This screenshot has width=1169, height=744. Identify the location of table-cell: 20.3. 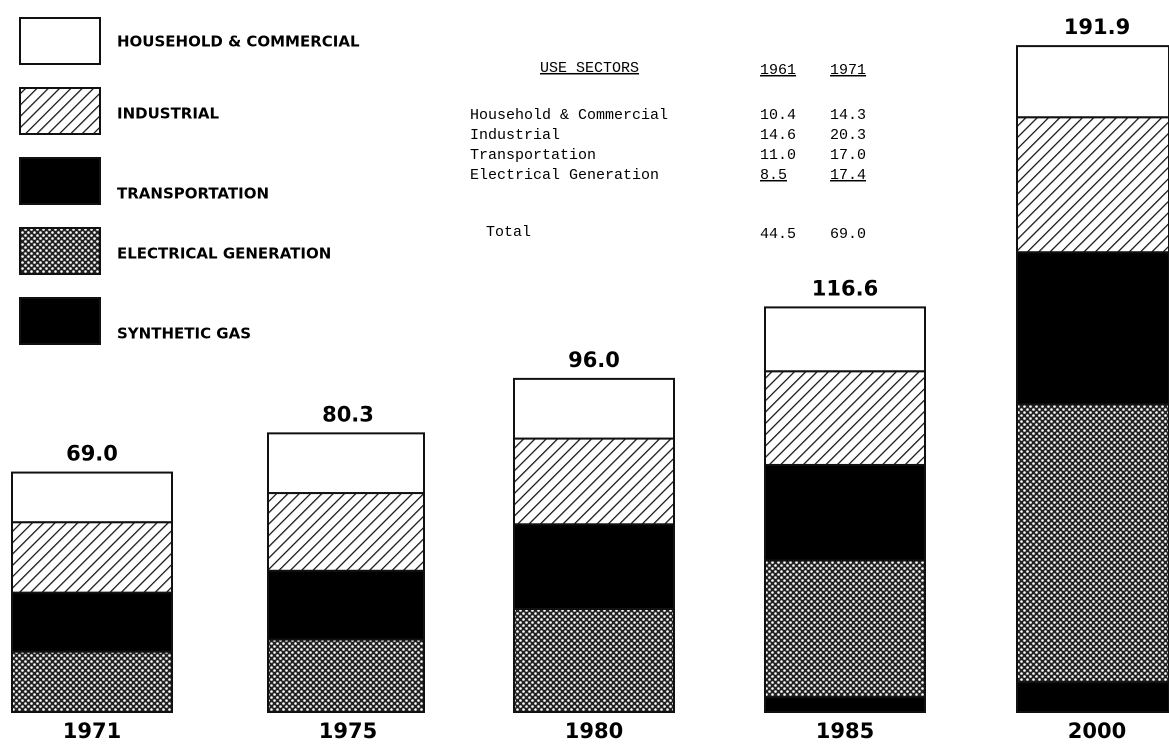
(848, 135).